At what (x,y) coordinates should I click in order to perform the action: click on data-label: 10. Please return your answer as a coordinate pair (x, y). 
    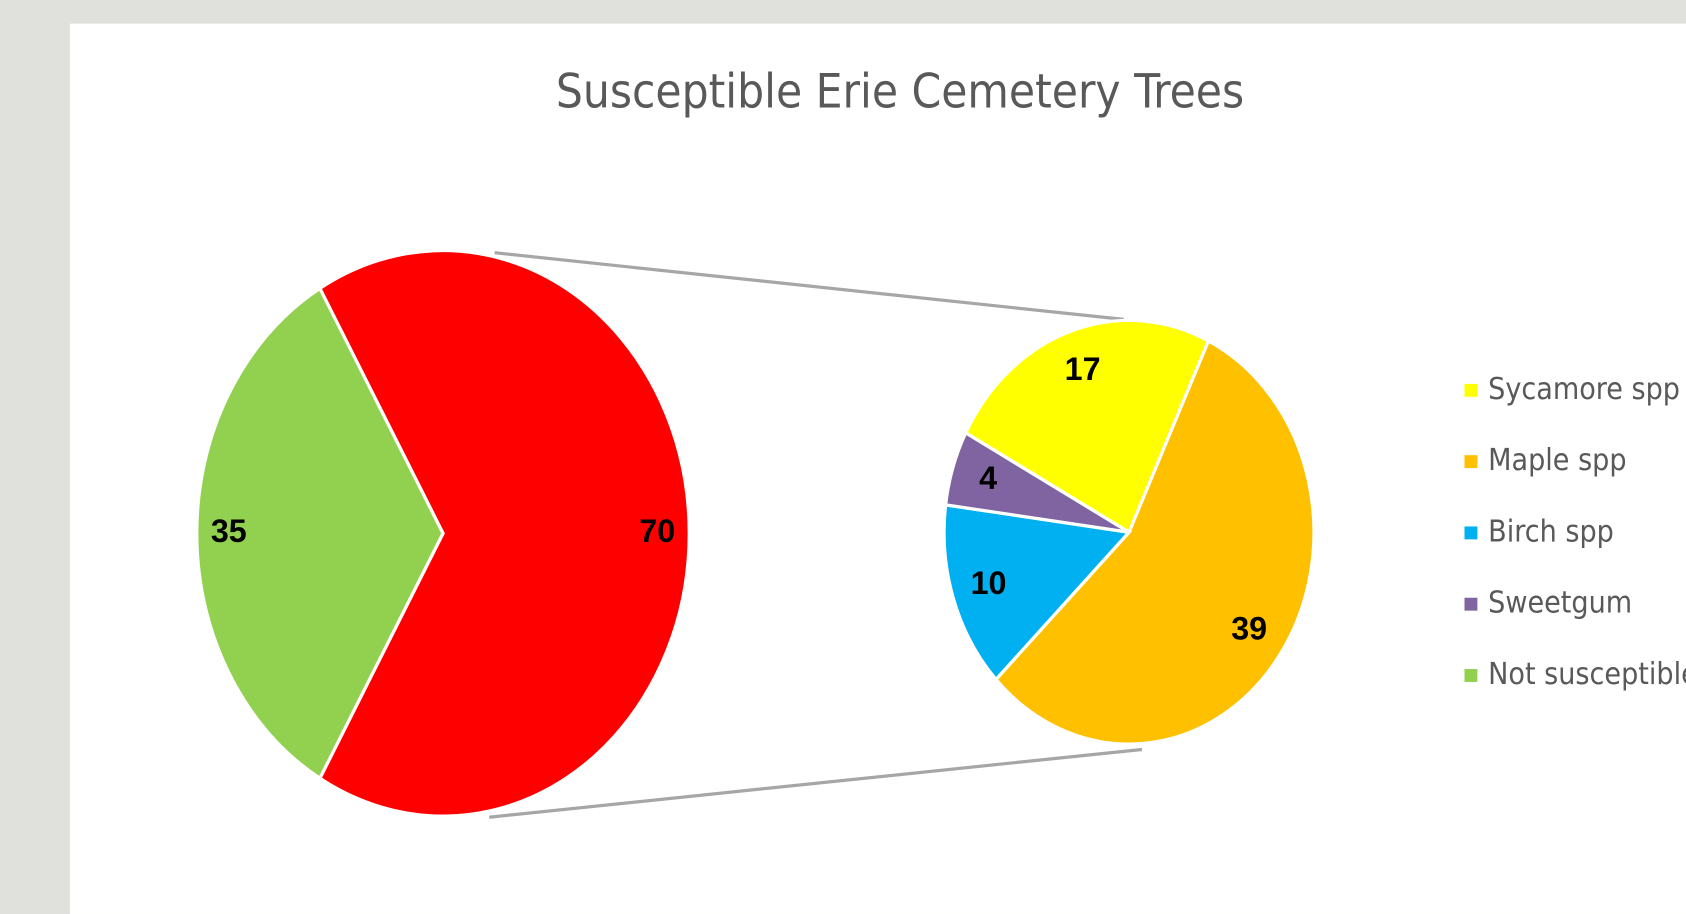
    Looking at the image, I should click on (989, 583).